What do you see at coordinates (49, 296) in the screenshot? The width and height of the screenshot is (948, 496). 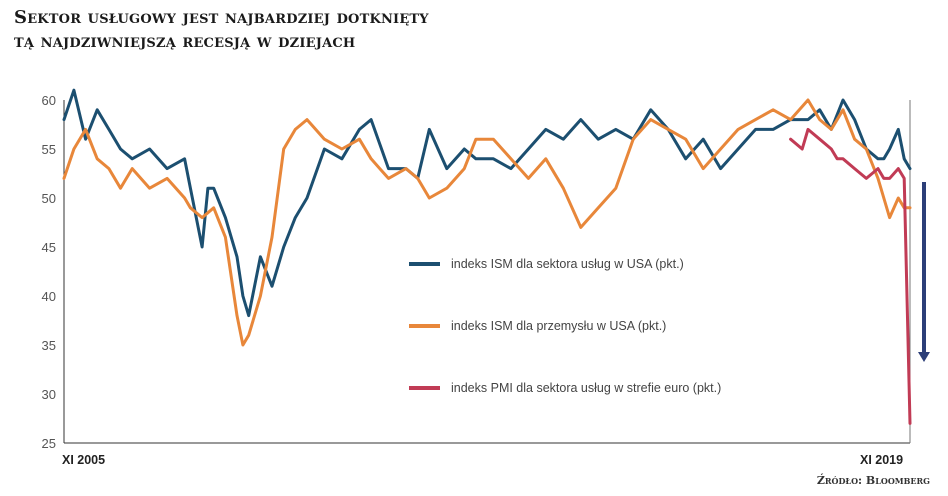 I see `y-tick-label: 40` at bounding box center [49, 296].